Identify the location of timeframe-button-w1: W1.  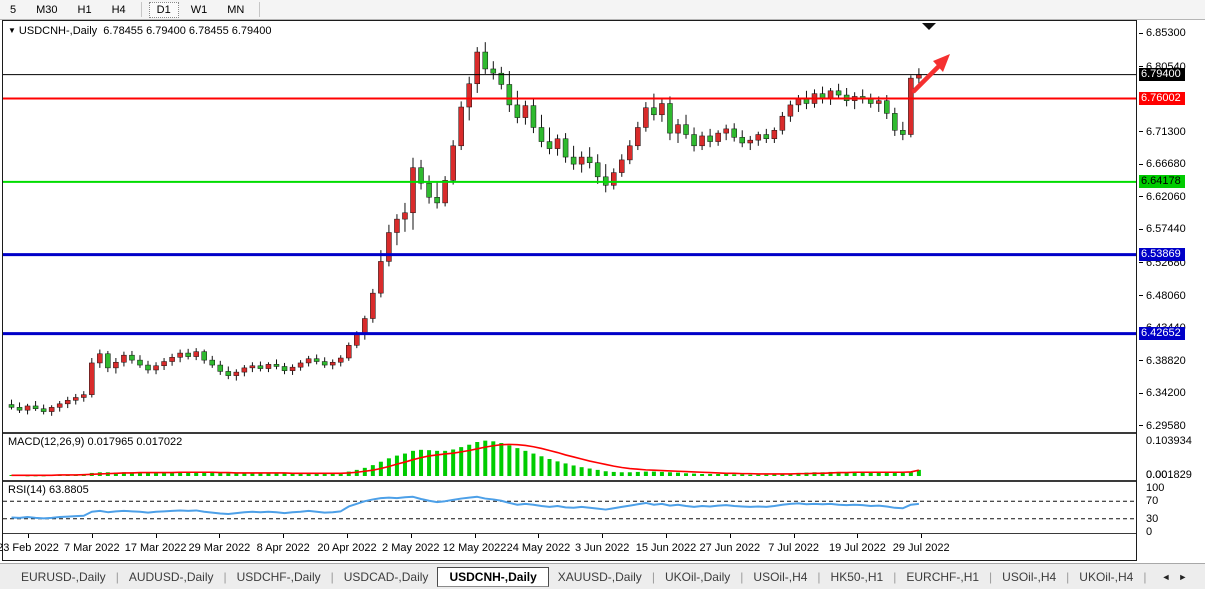
(199, 10).